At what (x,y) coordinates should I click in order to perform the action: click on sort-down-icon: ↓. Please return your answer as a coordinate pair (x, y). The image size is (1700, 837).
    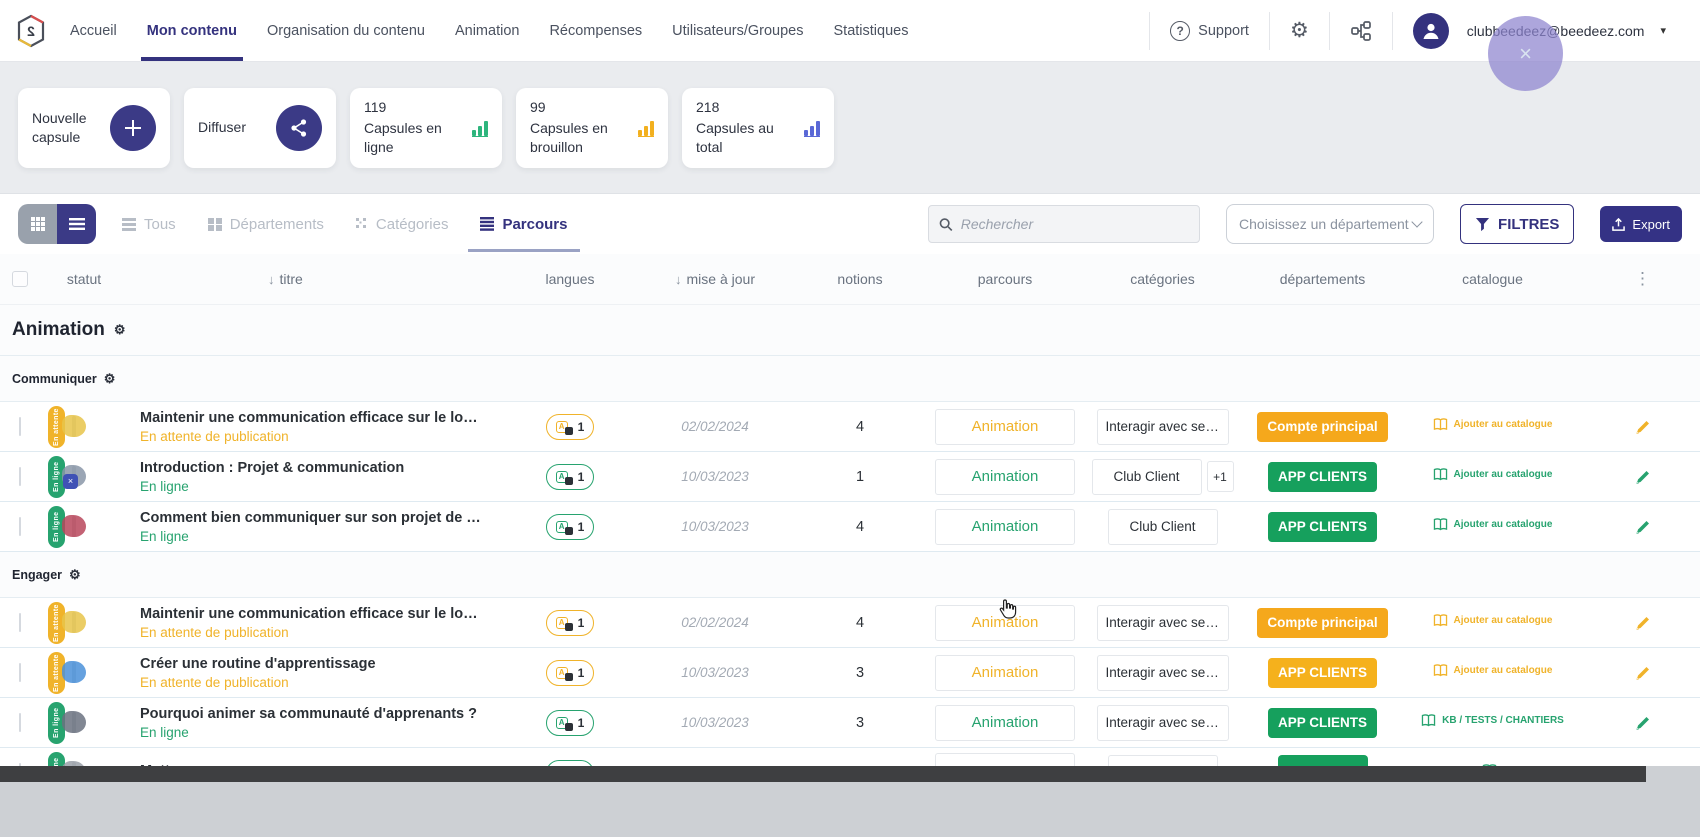
    Looking at the image, I should click on (271, 279).